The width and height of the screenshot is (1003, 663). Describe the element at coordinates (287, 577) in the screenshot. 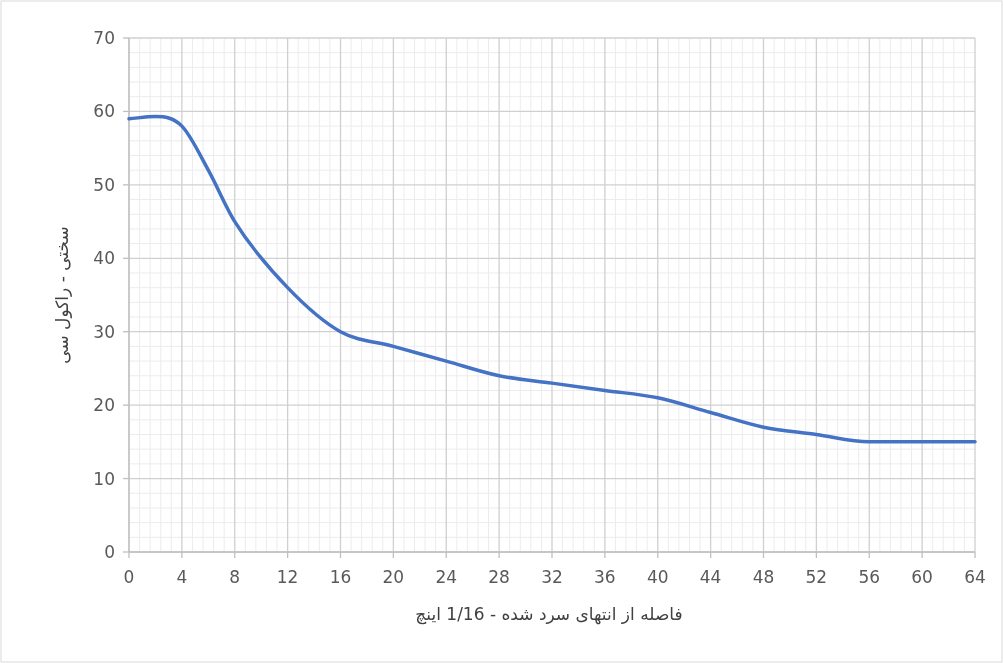

I see `x-tick-label: 12` at that location.